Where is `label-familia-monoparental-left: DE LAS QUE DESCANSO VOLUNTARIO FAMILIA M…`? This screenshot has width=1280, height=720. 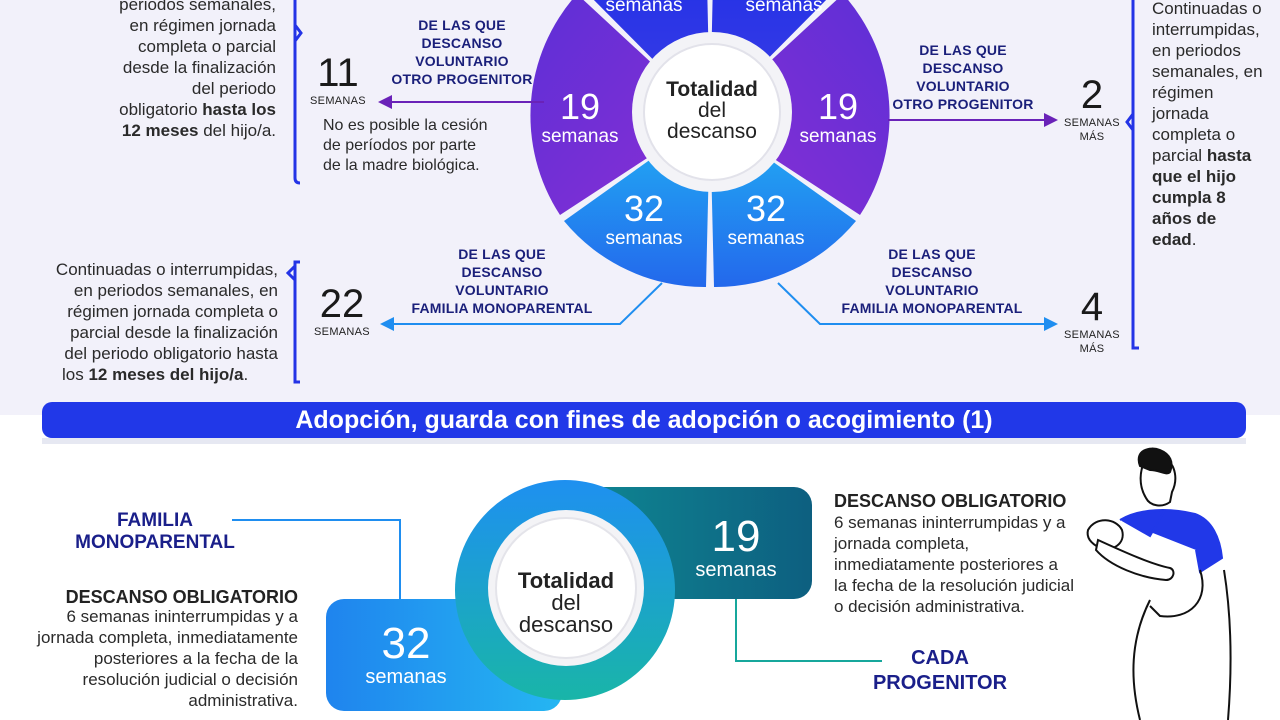 label-familia-monoparental-left: DE LAS QUE DESCANSO VOLUNTARIO FAMILIA M… is located at coordinates (502, 281).